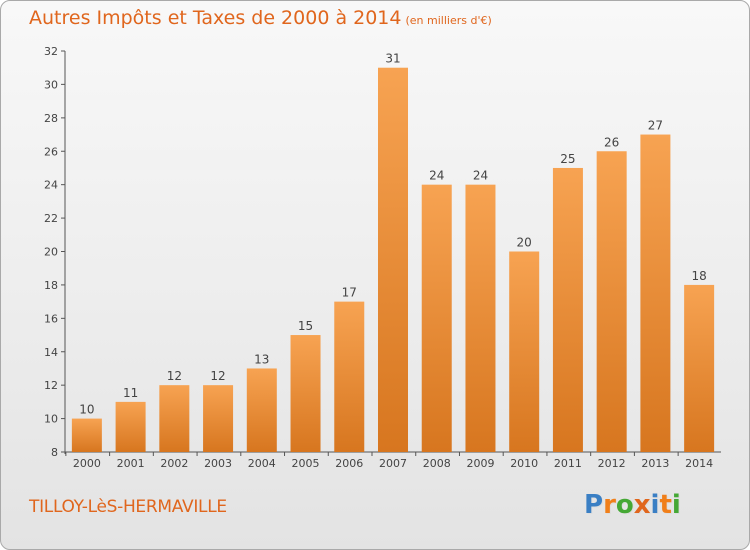 This screenshot has width=750, height=550. What do you see at coordinates (51, 318) in the screenshot?
I see `y-tick-label: 16` at bounding box center [51, 318].